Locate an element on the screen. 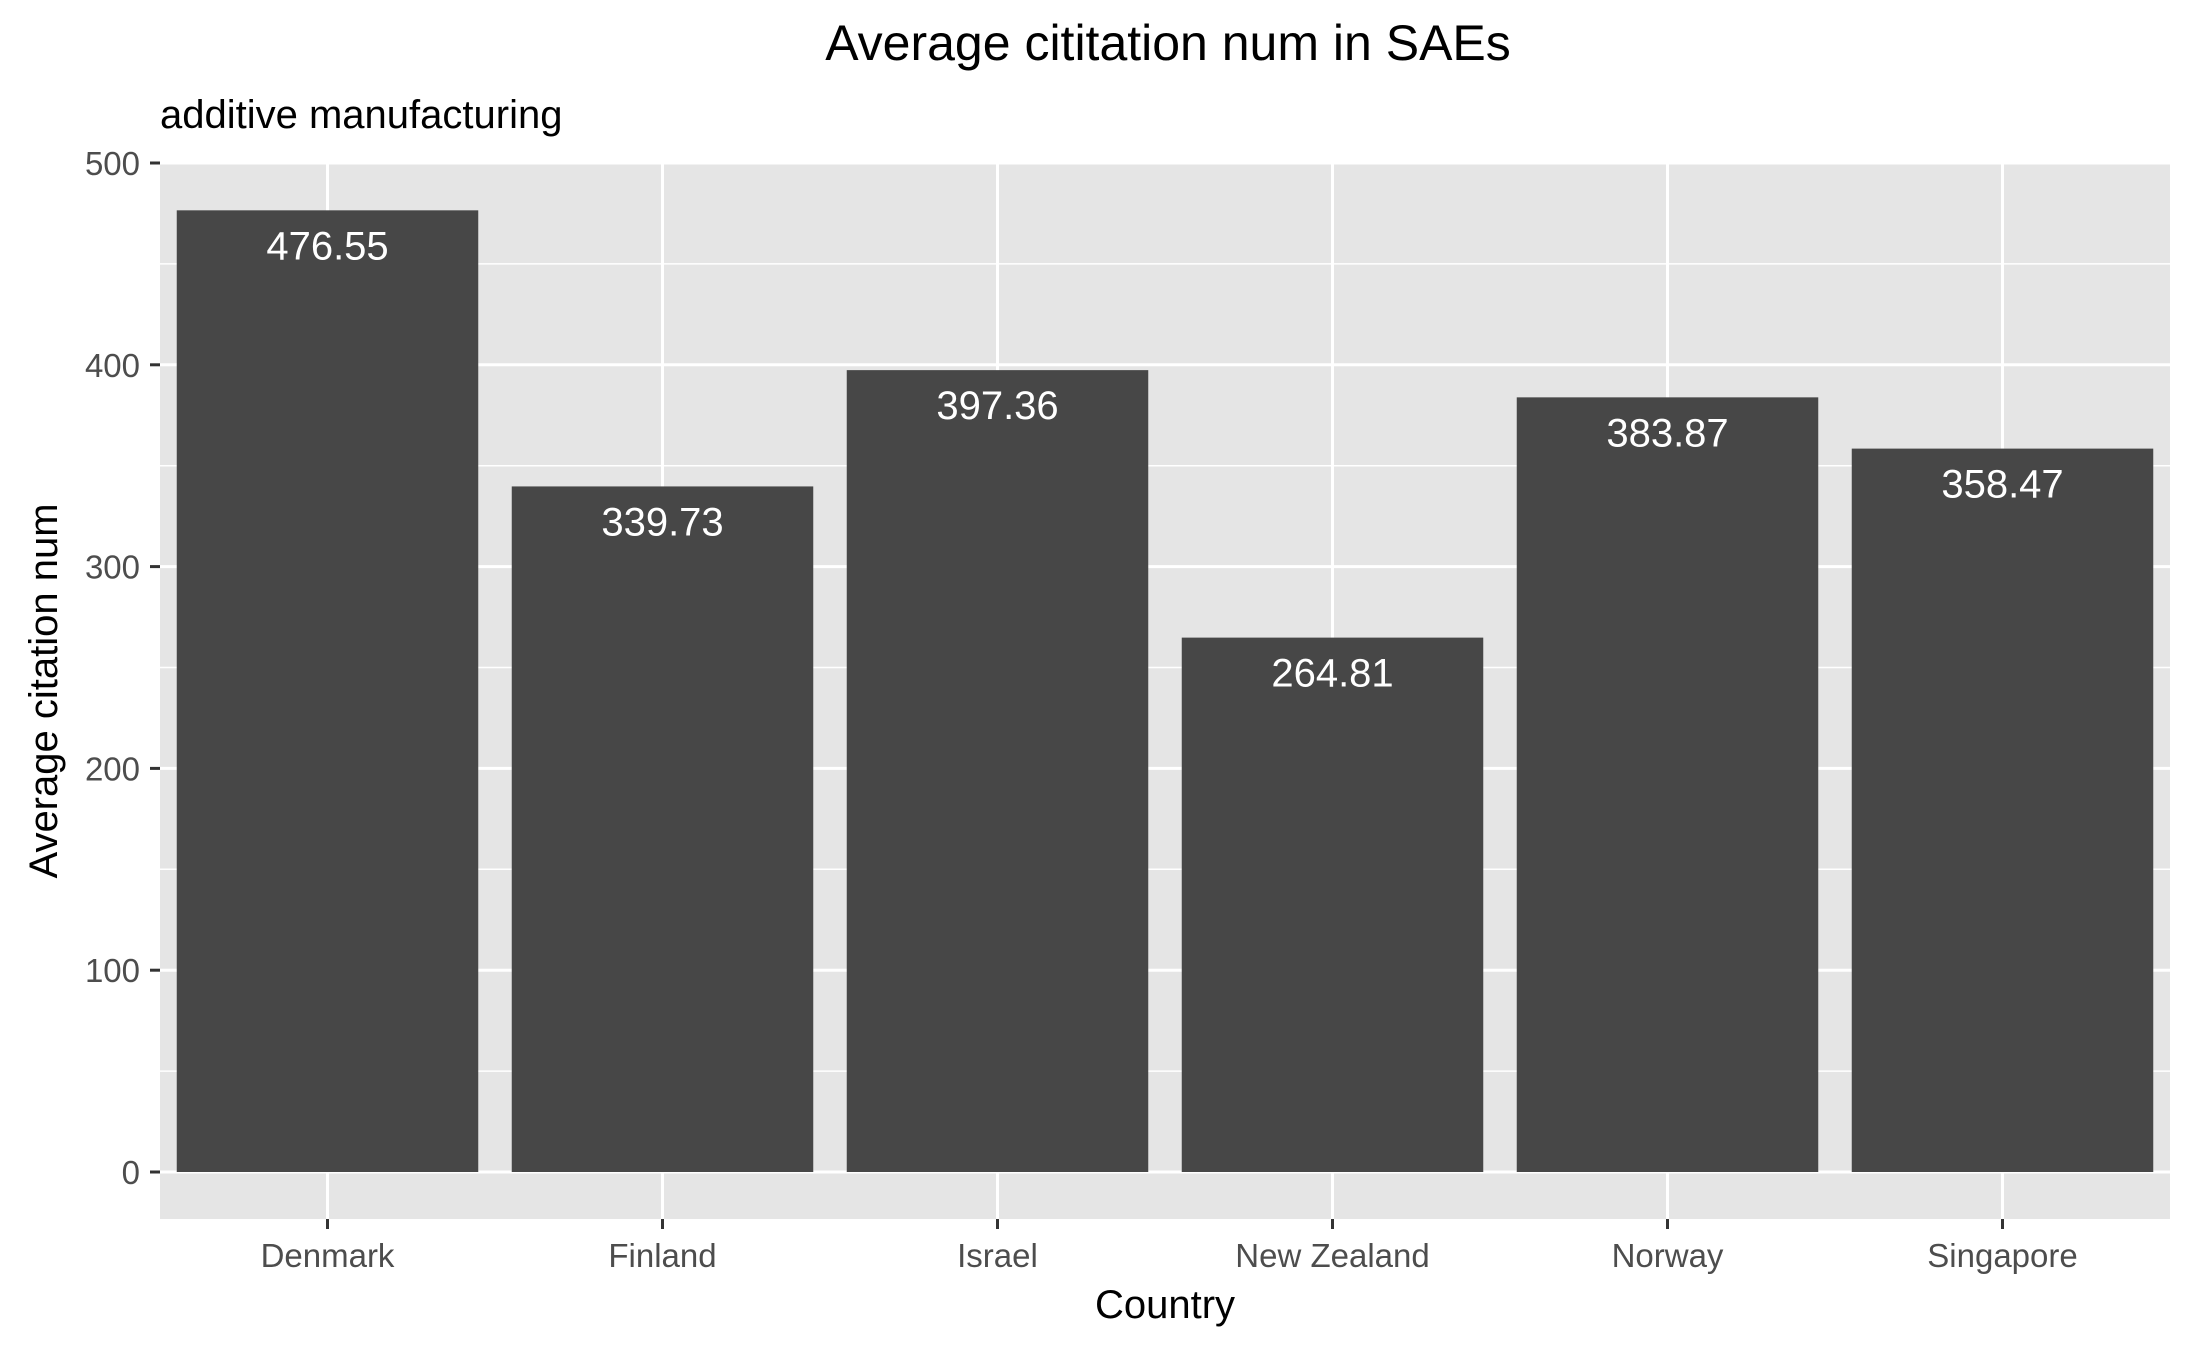 This screenshot has height=1351, width=2187. data-label: 358.47 is located at coordinates (2002, 485).